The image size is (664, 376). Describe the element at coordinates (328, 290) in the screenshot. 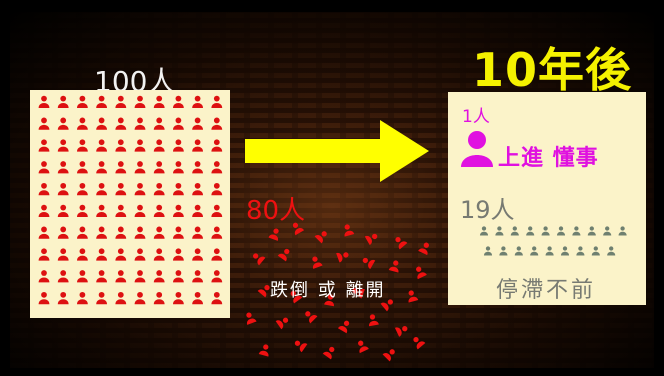

I see `left-behind-caption: 跌倒 或 離開` at that location.